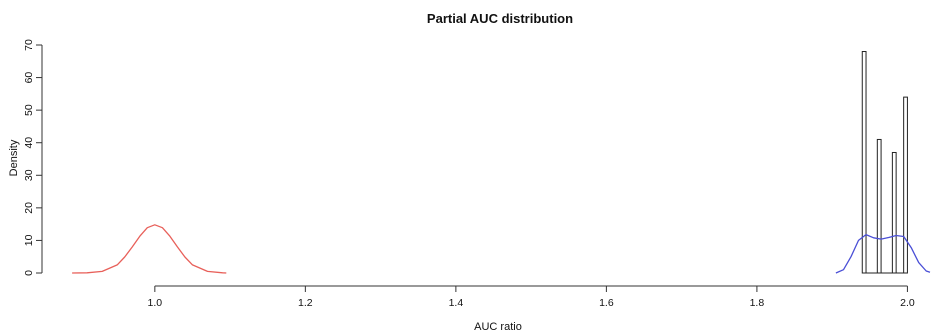  I want to click on y-tick-label: 30, so click(29, 175).